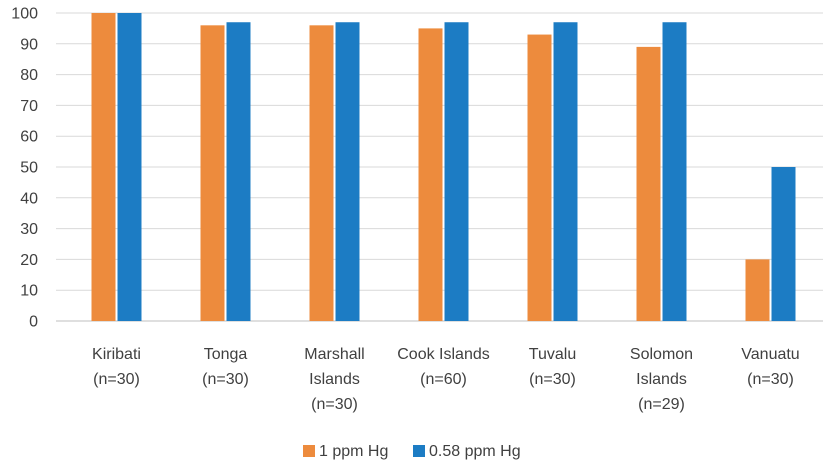 The width and height of the screenshot is (828, 471). What do you see at coordinates (29, 260) in the screenshot?
I see `y-tick-label: 20` at bounding box center [29, 260].